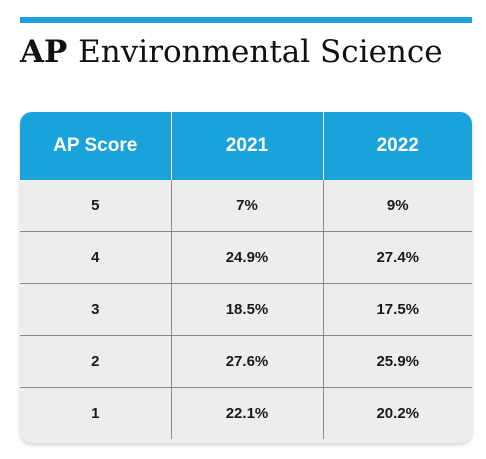 This screenshot has height=459, width=486. I want to click on table-row: 1 22.1% 20.2%, so click(246, 413).